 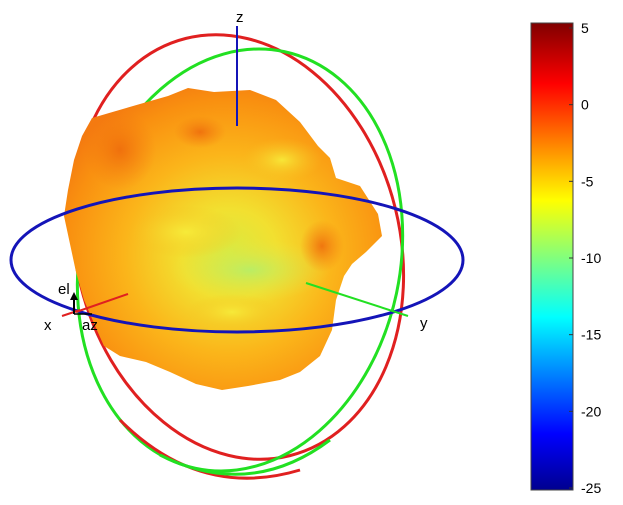 I want to click on colorbar-tick-label: -15, so click(x=591, y=335).